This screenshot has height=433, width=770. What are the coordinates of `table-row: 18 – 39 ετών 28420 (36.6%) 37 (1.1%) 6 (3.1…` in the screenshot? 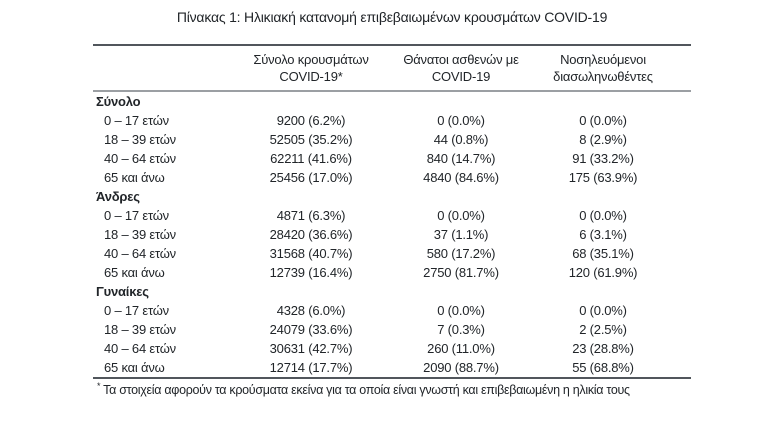 It's located at (392, 234).